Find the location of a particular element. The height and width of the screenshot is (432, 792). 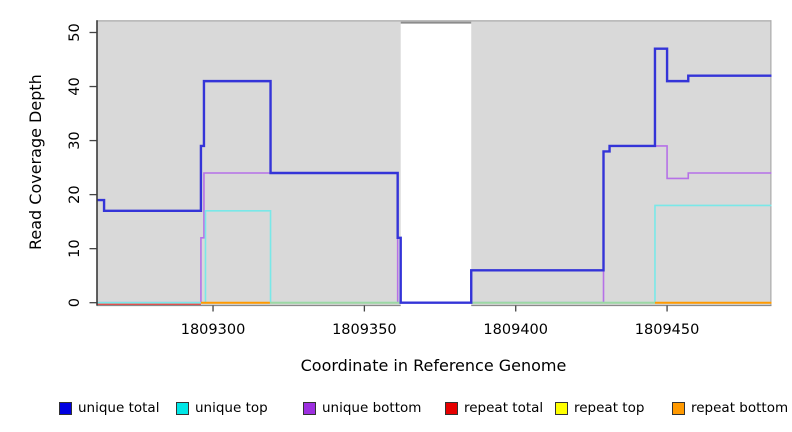

legend-swatch-unique-top is located at coordinates (182, 408).